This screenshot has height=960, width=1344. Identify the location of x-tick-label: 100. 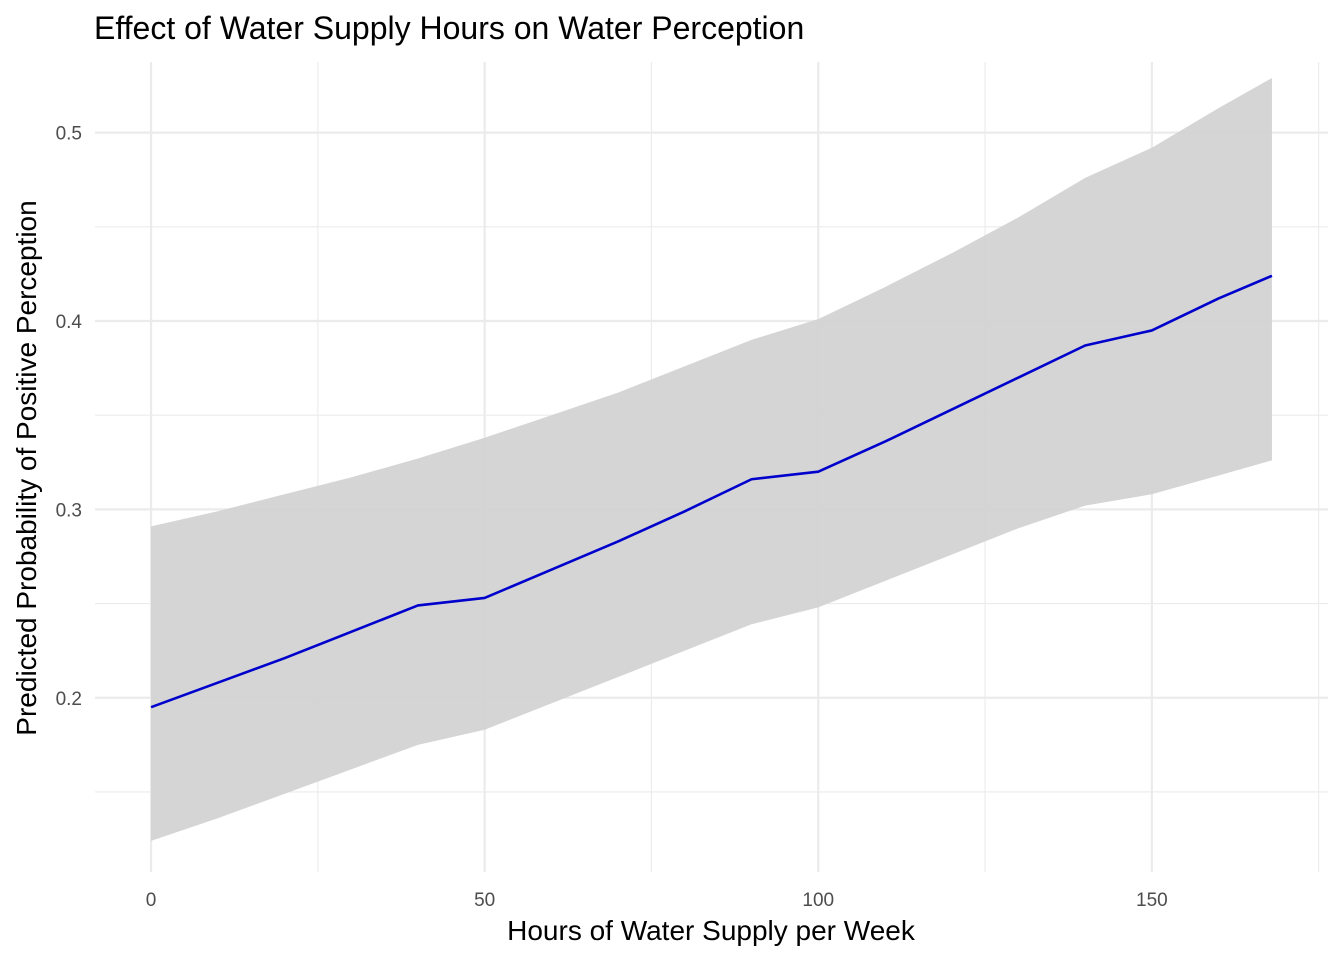
(818, 900).